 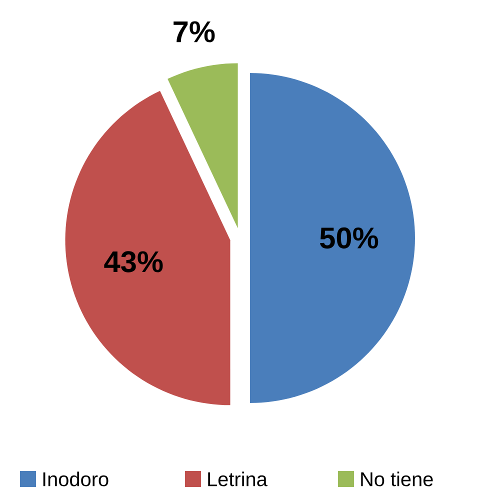 I want to click on legend-label: Letrina, so click(x=238, y=479).